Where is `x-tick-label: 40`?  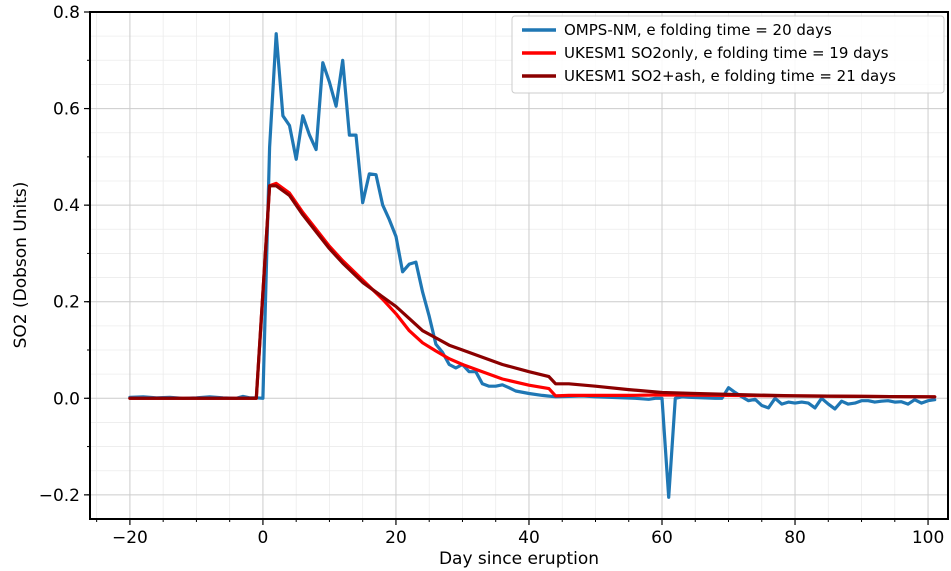
x-tick-label: 40 is located at coordinates (529, 538).